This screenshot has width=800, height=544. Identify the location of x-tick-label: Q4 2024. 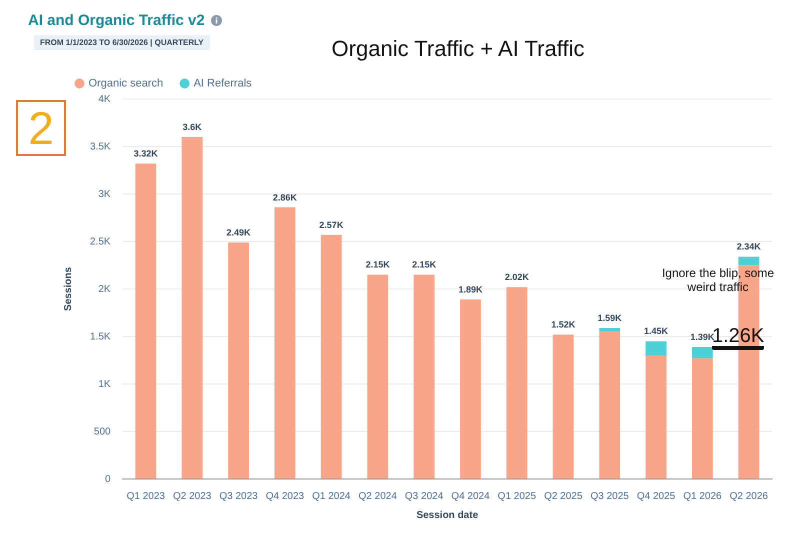
(470, 496).